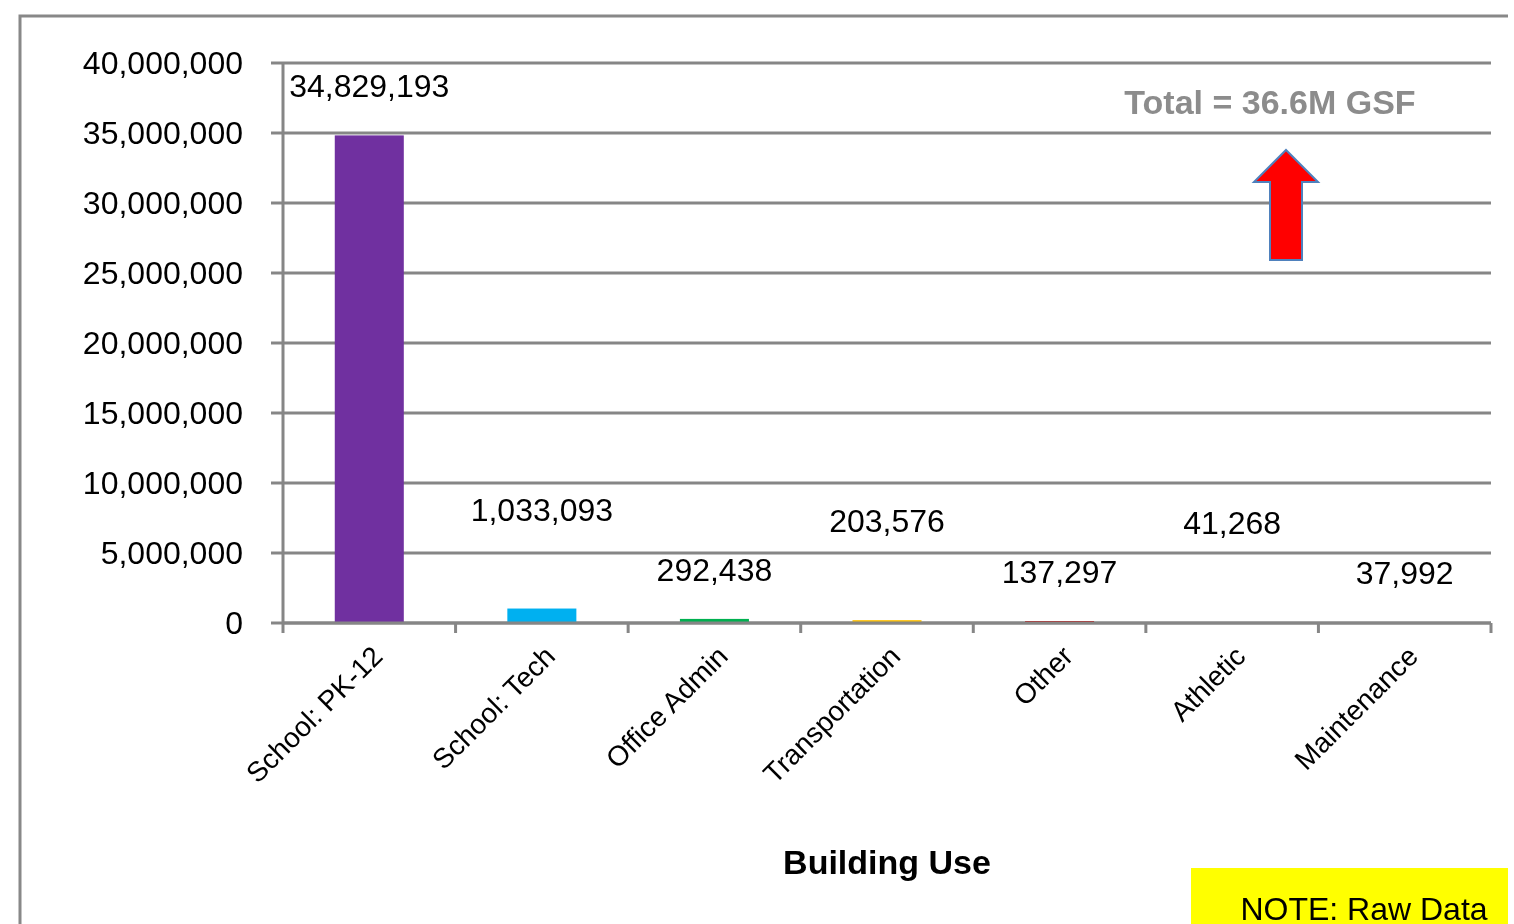 This screenshot has width=1514, height=924. What do you see at coordinates (1364, 907) in the screenshot?
I see `text: NOTE: Raw Data` at bounding box center [1364, 907].